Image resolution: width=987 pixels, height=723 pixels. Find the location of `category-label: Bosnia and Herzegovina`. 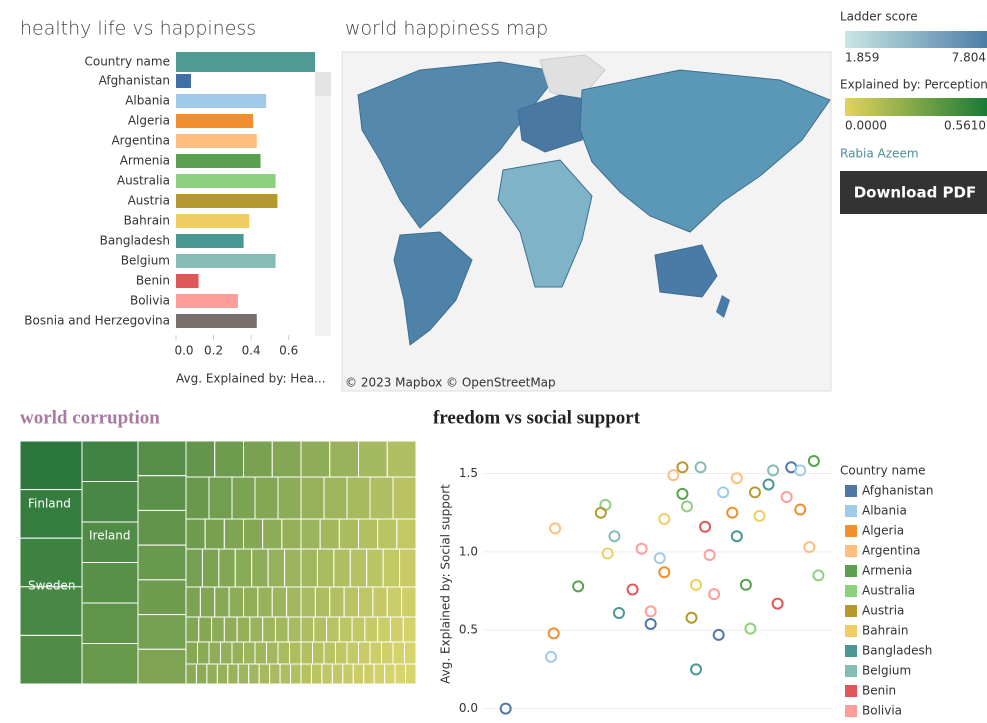

category-label: Bosnia and Herzegovina is located at coordinates (97, 321).